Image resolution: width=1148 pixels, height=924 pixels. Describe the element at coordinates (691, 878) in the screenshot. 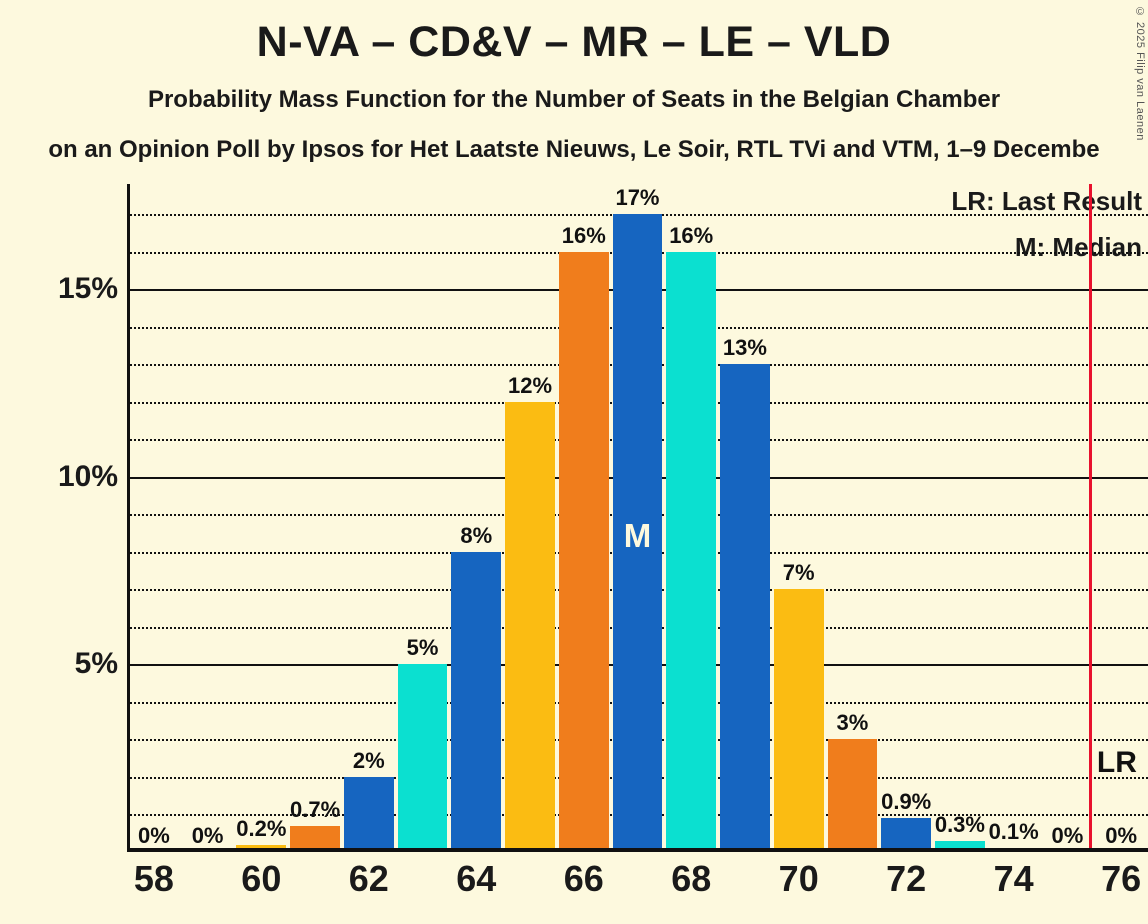

I see `x-axis-tick-label: 68` at that location.